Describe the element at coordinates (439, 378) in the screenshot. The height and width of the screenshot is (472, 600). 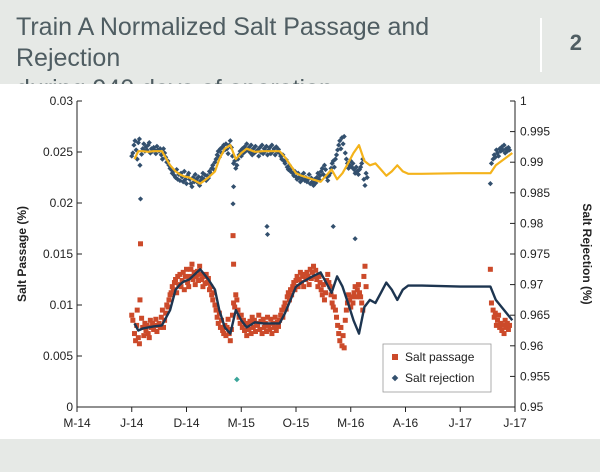
I see `legend-label-salt-rejection: Salt rejection` at that location.